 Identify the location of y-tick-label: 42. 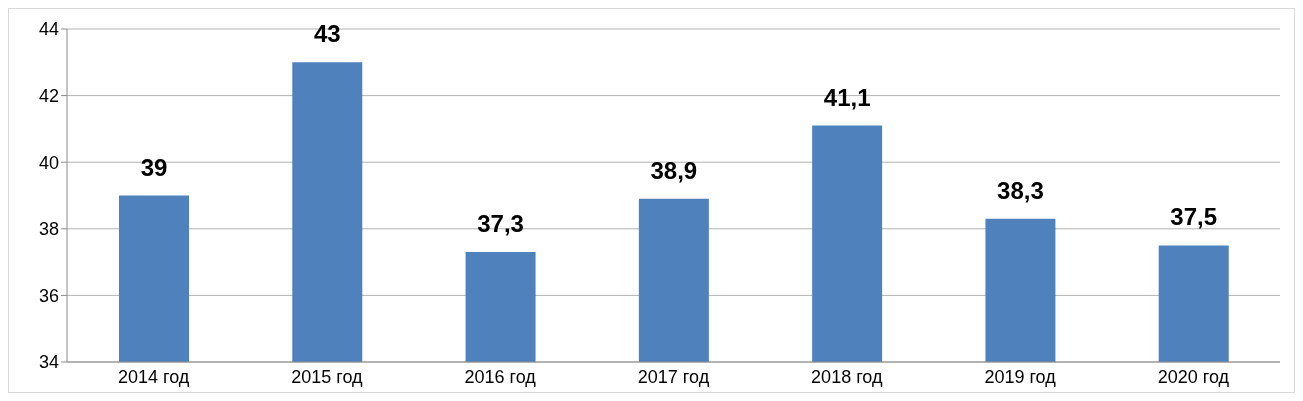
(48, 95).